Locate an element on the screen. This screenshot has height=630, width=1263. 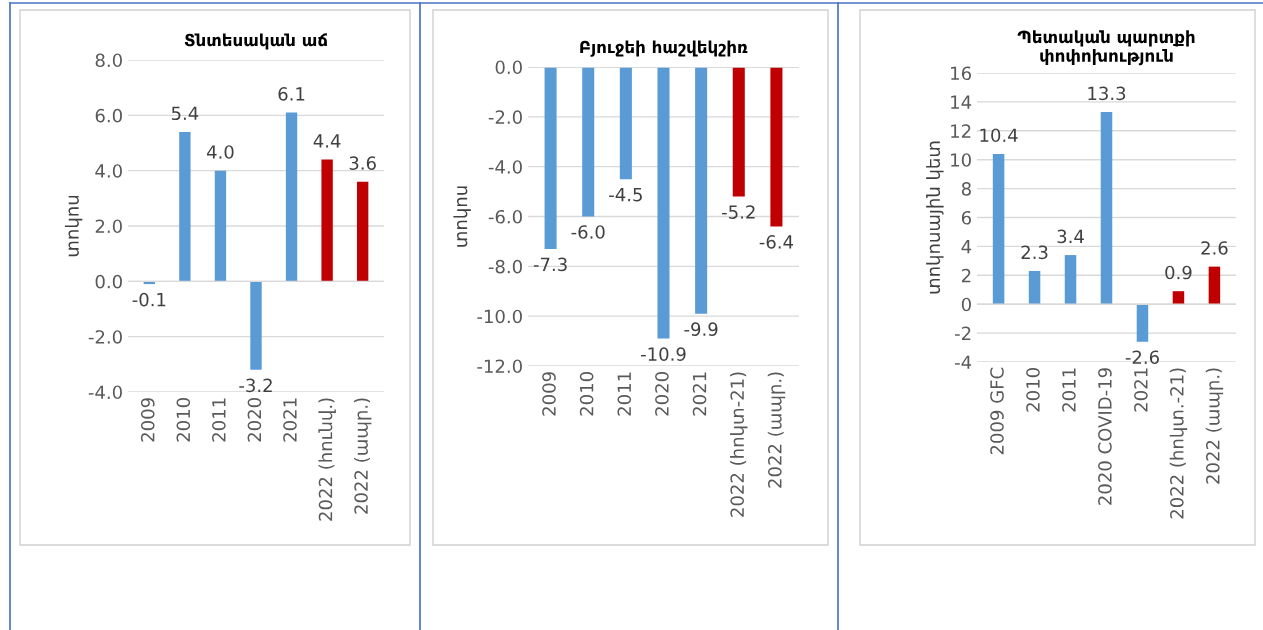
y-tick-label: -6.0 is located at coordinates (505, 216).